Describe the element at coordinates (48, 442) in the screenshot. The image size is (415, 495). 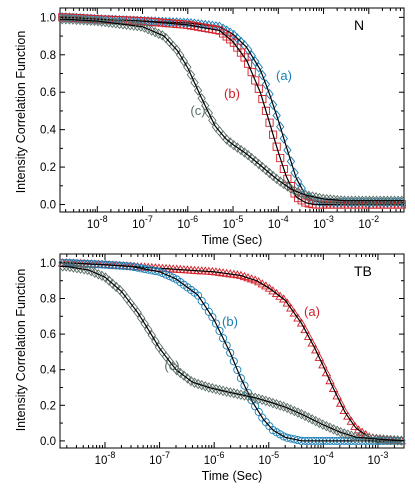
I see `y-tick-label: 0.0` at that location.